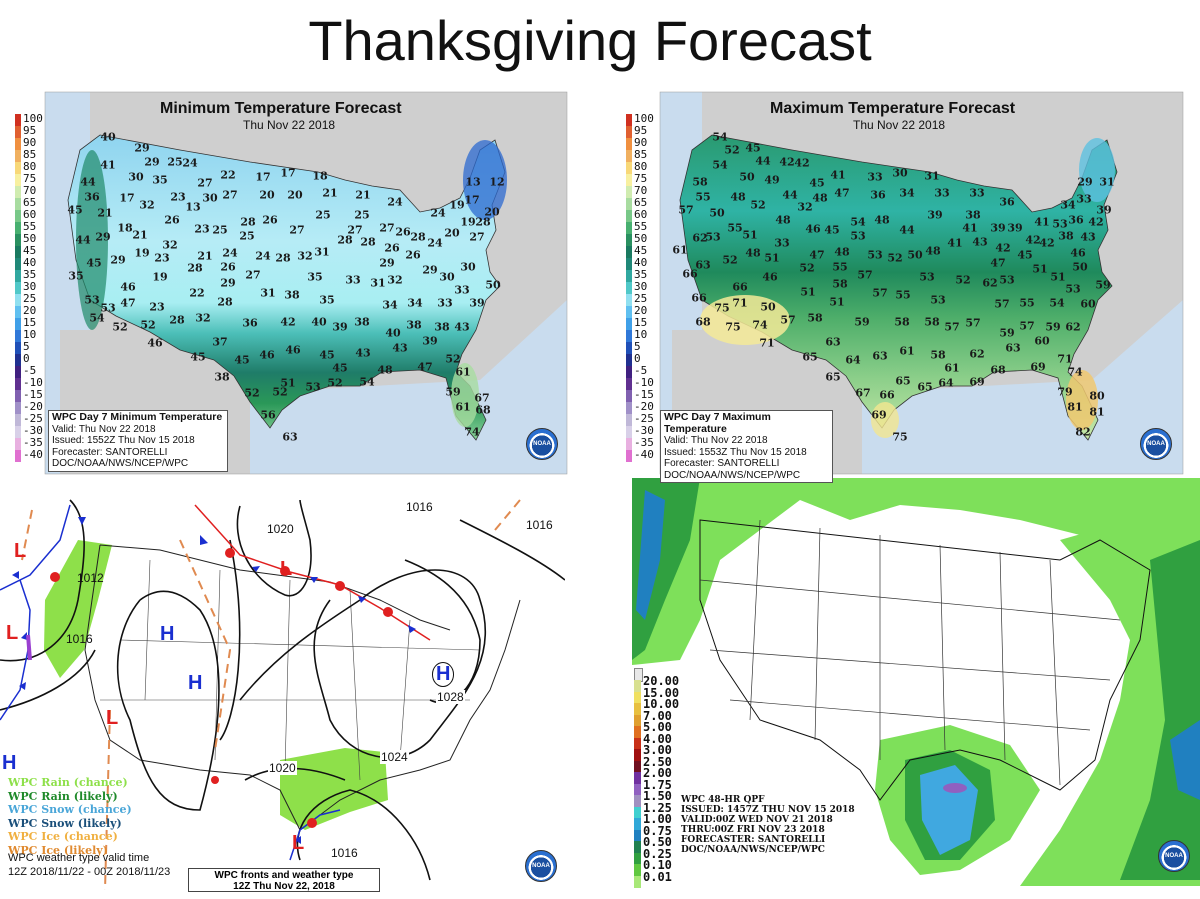 This screenshot has width=1200, height=899. I want to click on legend-label: -30, so click(33, 430).